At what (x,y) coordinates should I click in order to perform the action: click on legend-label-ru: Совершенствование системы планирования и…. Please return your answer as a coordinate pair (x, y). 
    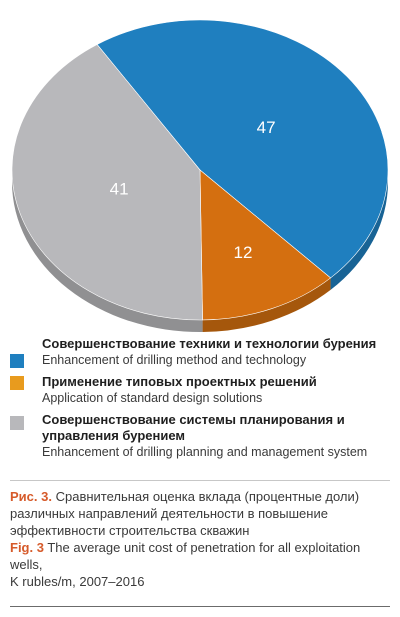
    Looking at the image, I should click on (193, 427).